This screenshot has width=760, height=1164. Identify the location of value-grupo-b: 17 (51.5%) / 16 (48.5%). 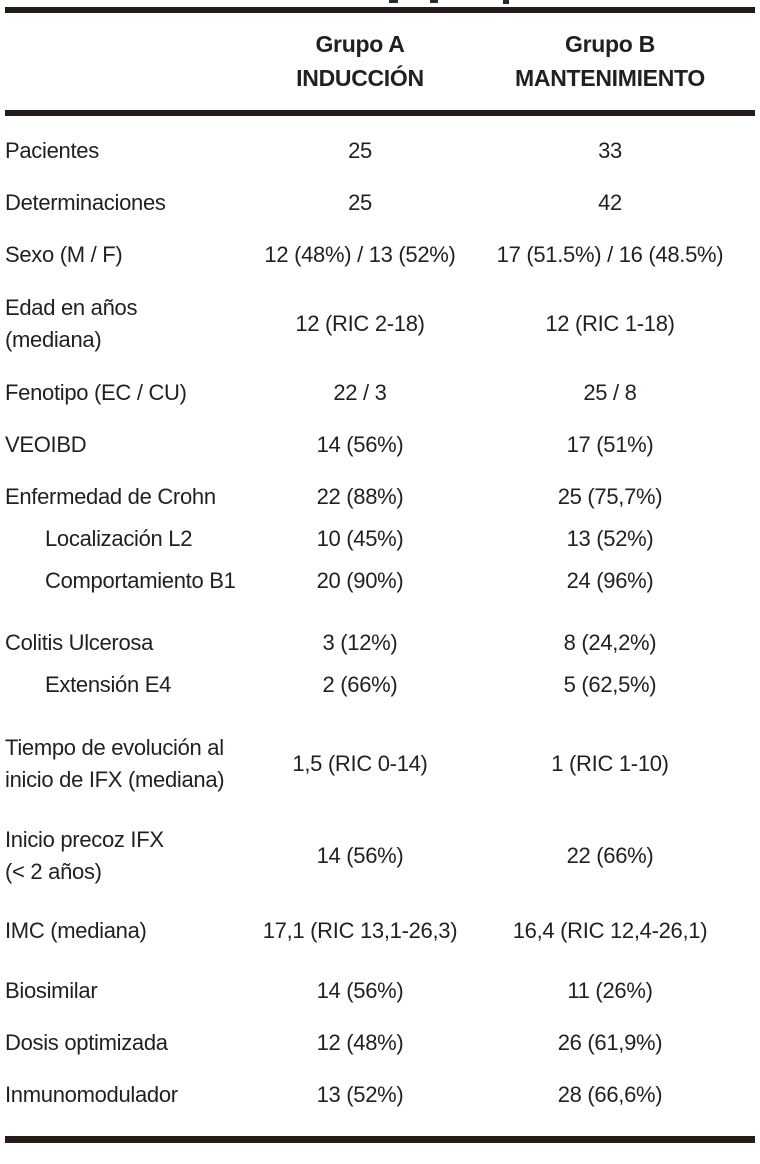
(610, 254).